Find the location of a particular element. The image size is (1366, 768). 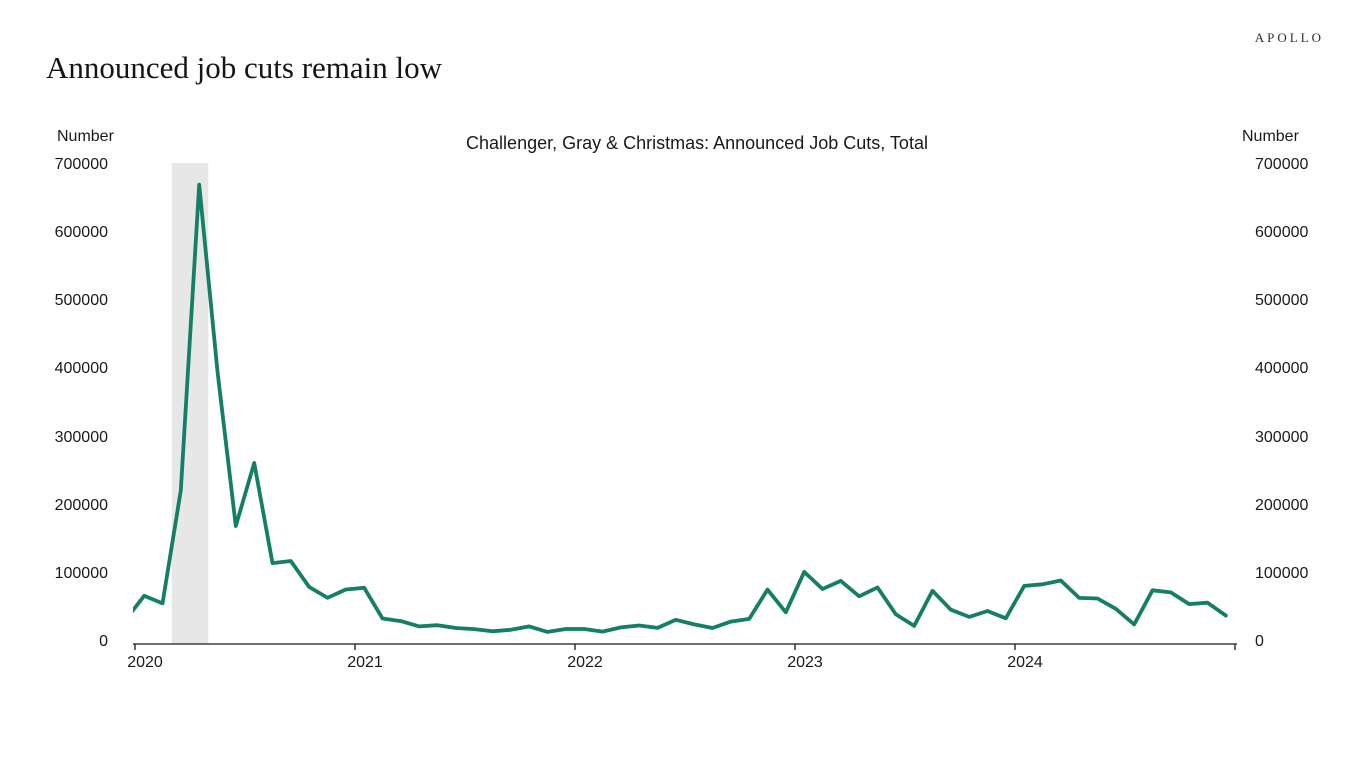

y-tick-label-right: 200000 is located at coordinates (1282, 505).